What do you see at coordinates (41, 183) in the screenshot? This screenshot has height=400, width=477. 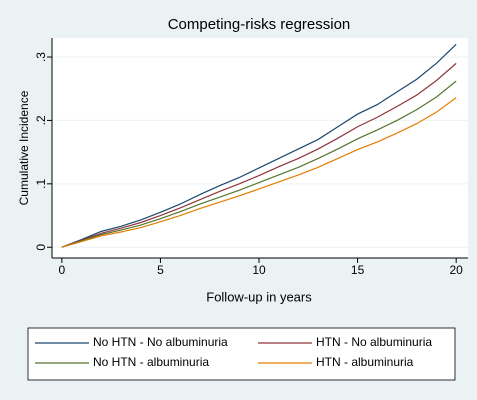 I see `y-tick-label: .1` at bounding box center [41, 183].